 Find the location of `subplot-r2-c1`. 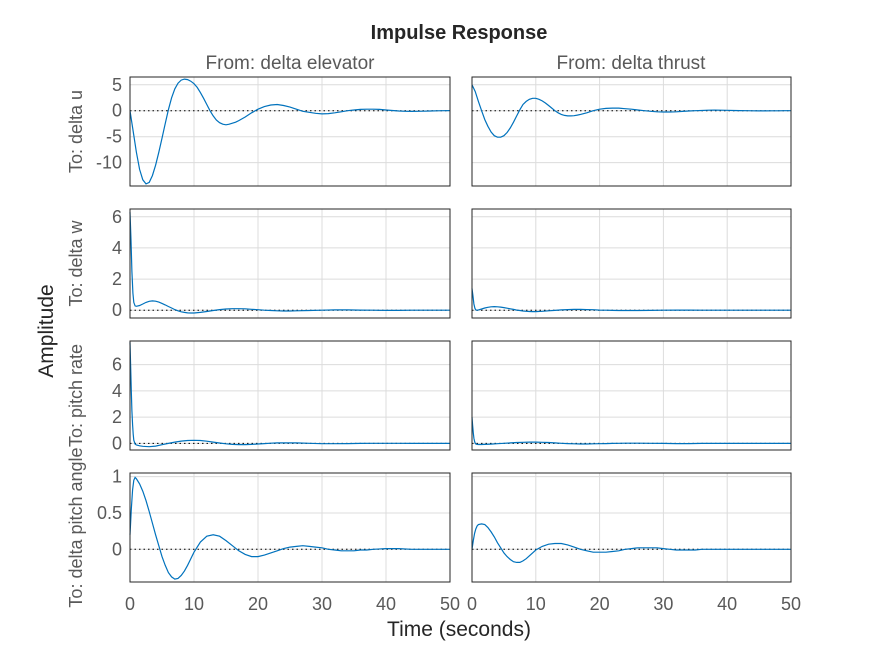

subplot-r2-c1 is located at coordinates (631, 395).